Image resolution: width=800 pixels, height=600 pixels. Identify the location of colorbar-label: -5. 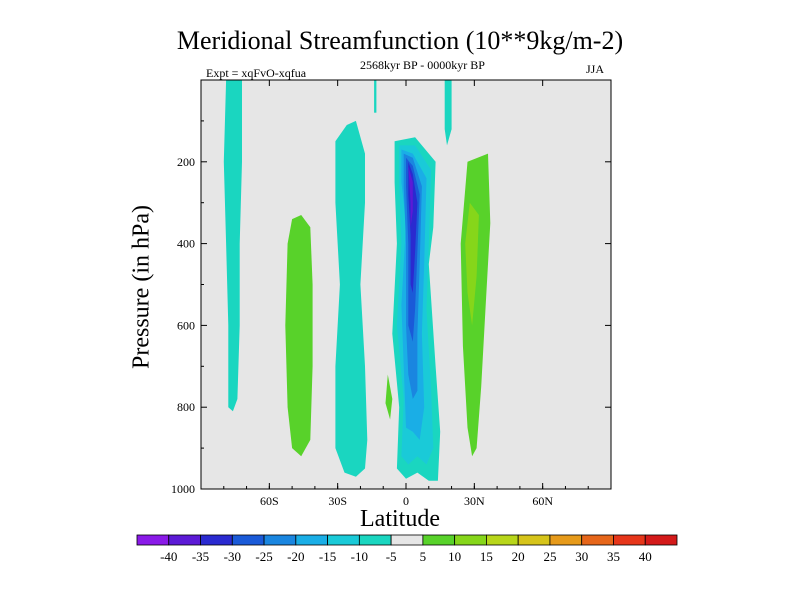
(391, 556).